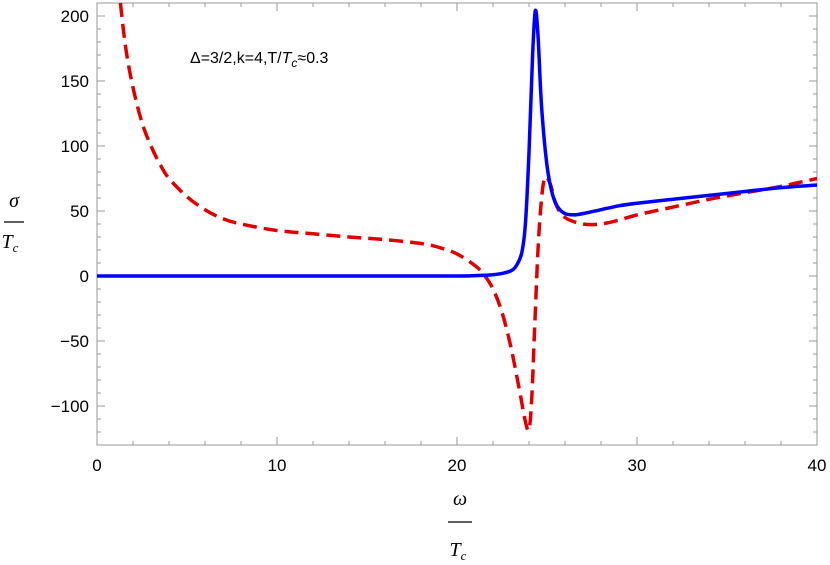  Describe the element at coordinates (312, 58) in the screenshot. I see `annotation-suffix: ≈0.3` at that location.